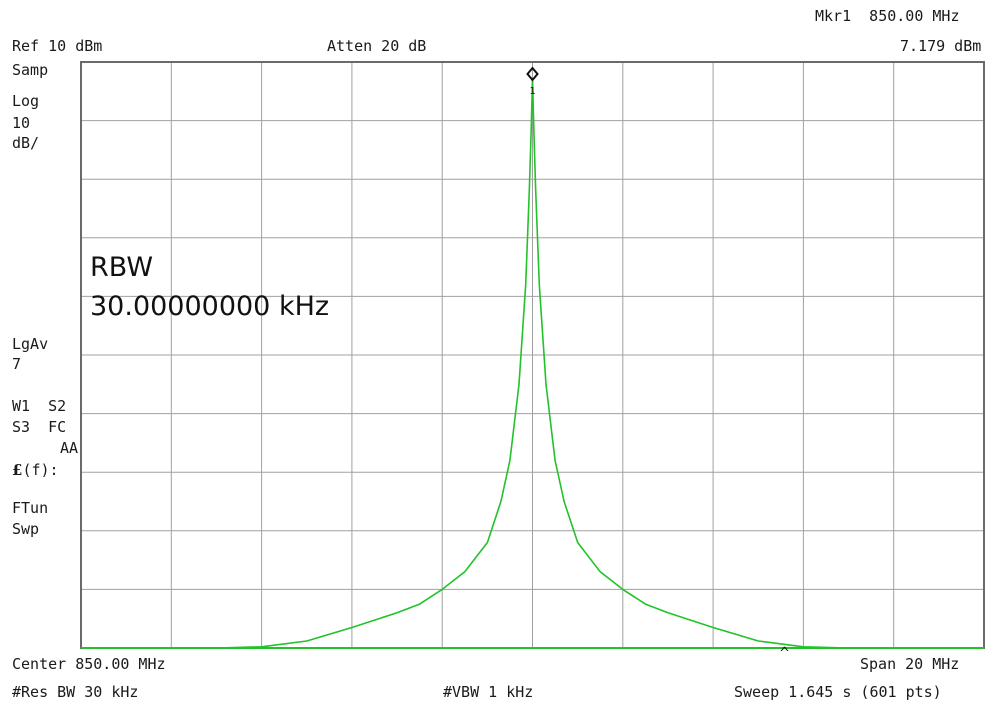 The width and height of the screenshot is (997, 707). Describe the element at coordinates (532, 74) in the screenshot. I see `marker-diamond-icon` at that location.